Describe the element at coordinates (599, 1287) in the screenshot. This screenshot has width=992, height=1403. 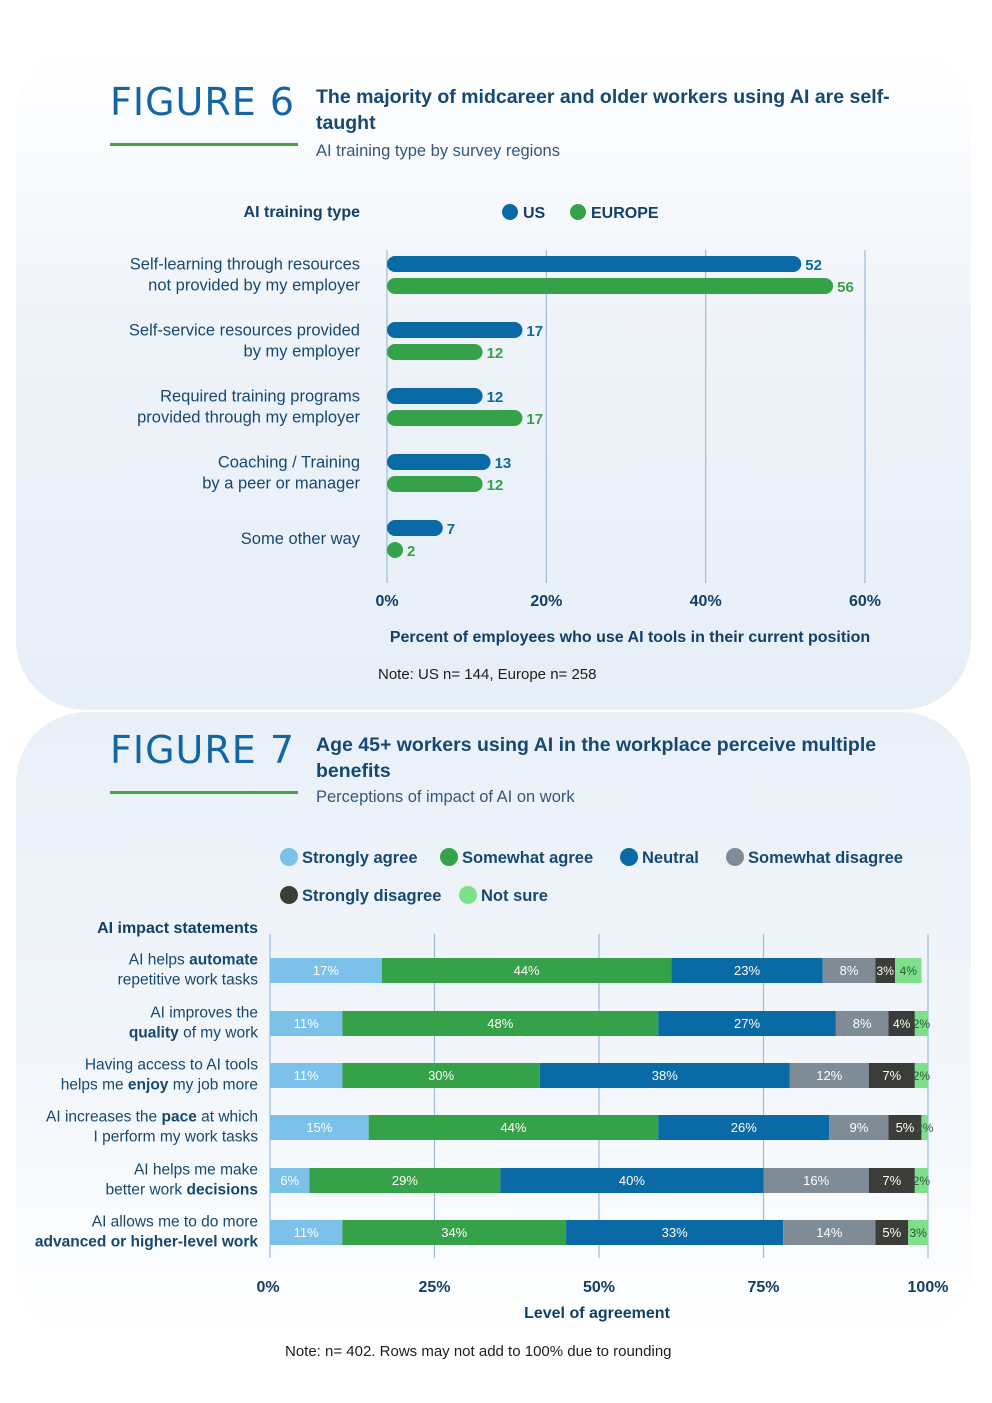
I see `x-tick-label: 50%` at that location.